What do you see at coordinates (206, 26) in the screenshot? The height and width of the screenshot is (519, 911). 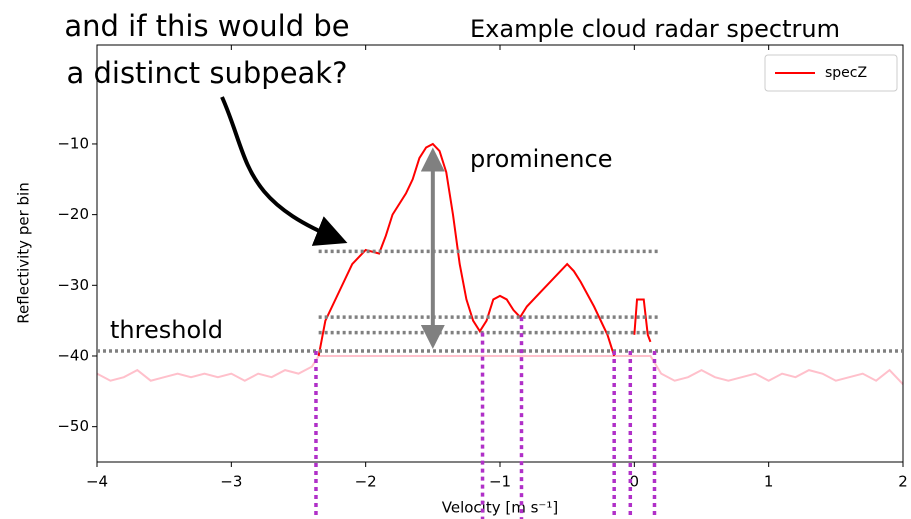 I see `annotation-line: and if this would be` at bounding box center [206, 26].